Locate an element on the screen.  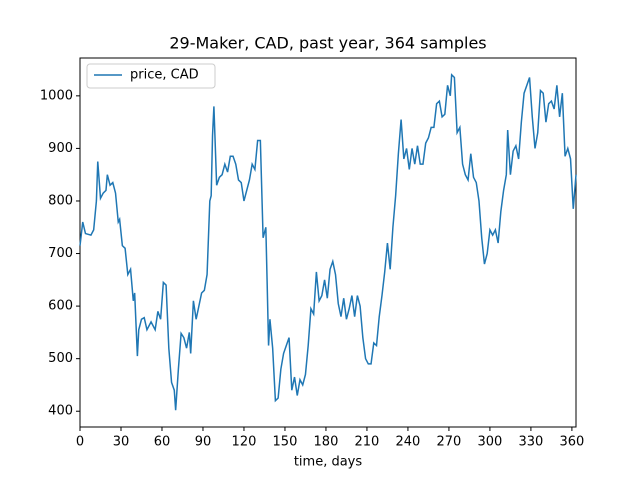
x-tick-label: 120 is located at coordinates (244, 442).